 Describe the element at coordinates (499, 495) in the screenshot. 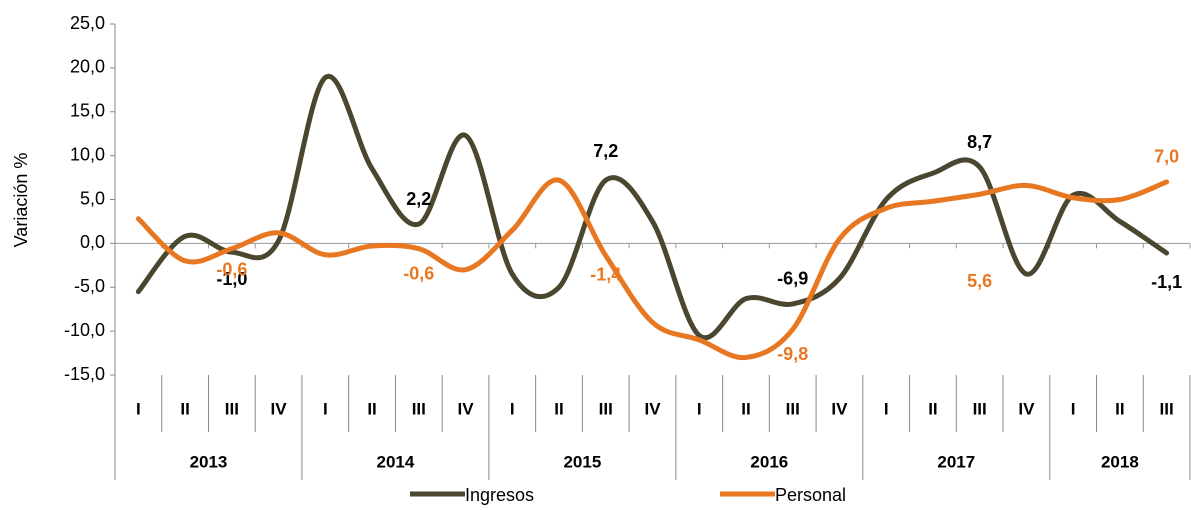

I see `legend-label: Ingresos` at that location.